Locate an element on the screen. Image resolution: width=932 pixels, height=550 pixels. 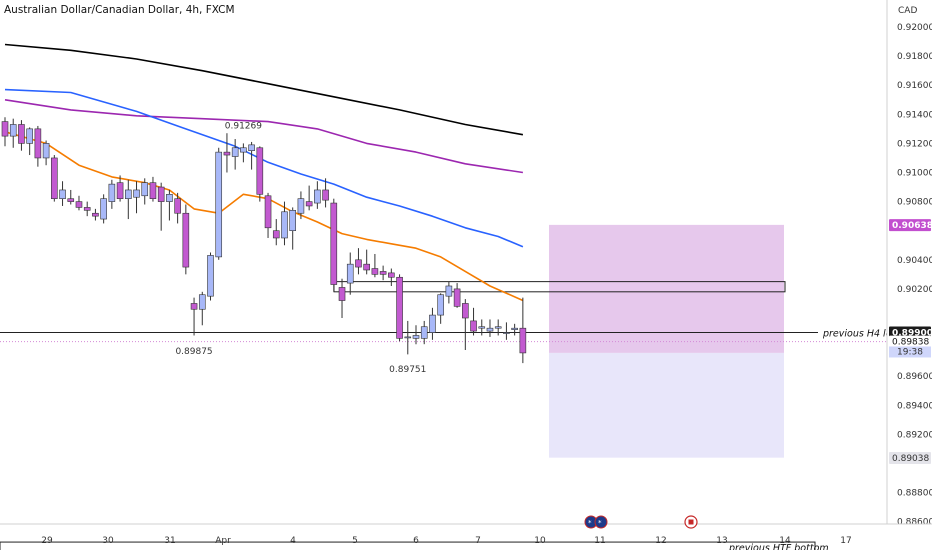
x-tick-label: 31 is located at coordinates (169, 541).